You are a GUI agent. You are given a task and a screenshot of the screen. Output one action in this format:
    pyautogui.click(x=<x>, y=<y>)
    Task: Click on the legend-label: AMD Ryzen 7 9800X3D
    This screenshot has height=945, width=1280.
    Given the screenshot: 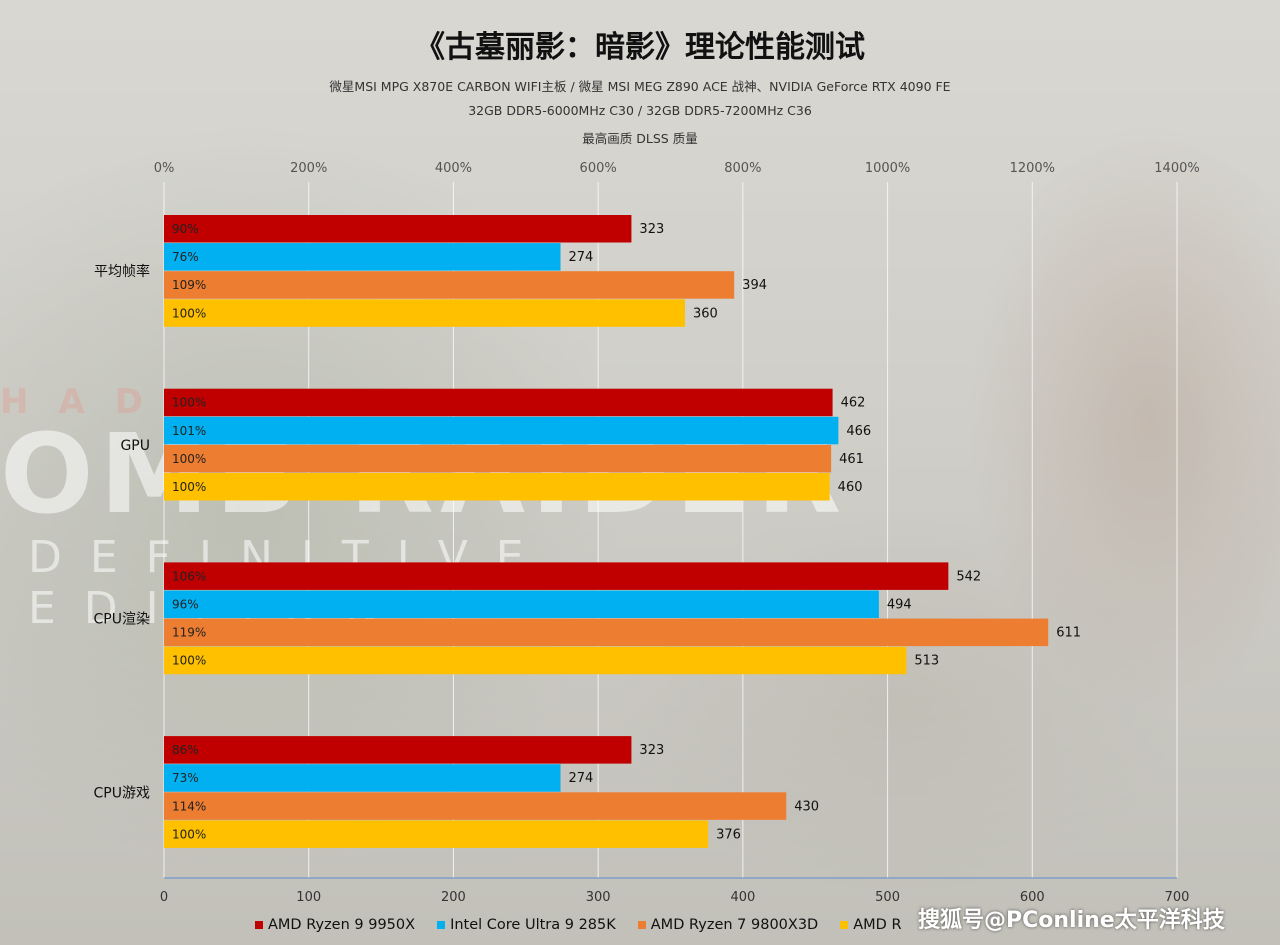 What is the action you would take?
    pyautogui.click(x=734, y=925)
    